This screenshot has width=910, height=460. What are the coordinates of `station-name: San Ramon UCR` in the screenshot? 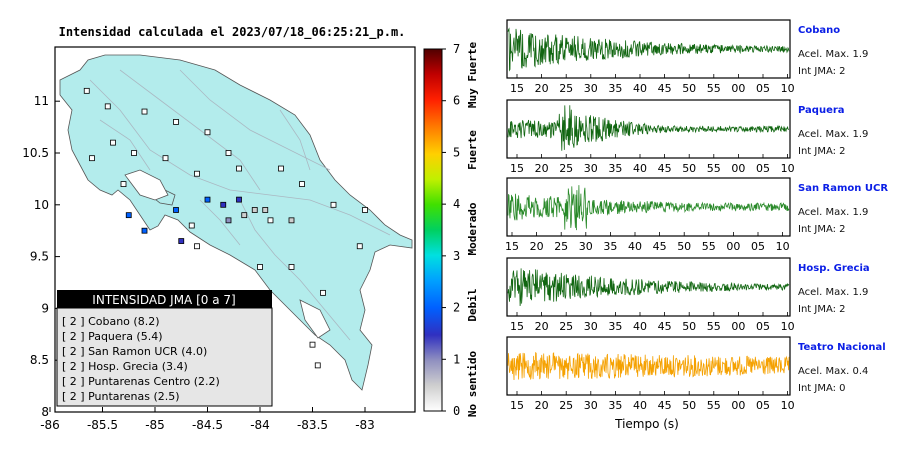 It's located at (843, 188).